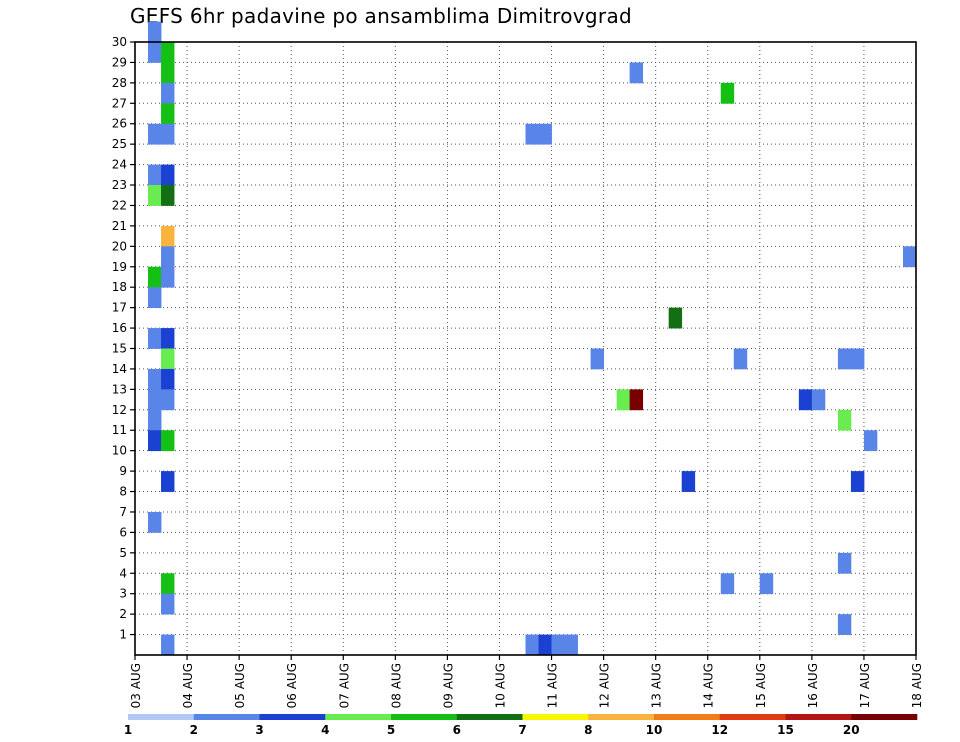 This screenshot has height=742, width=960. Describe the element at coordinates (119, 42) in the screenshot. I see `y-tick-label: 30` at that location.